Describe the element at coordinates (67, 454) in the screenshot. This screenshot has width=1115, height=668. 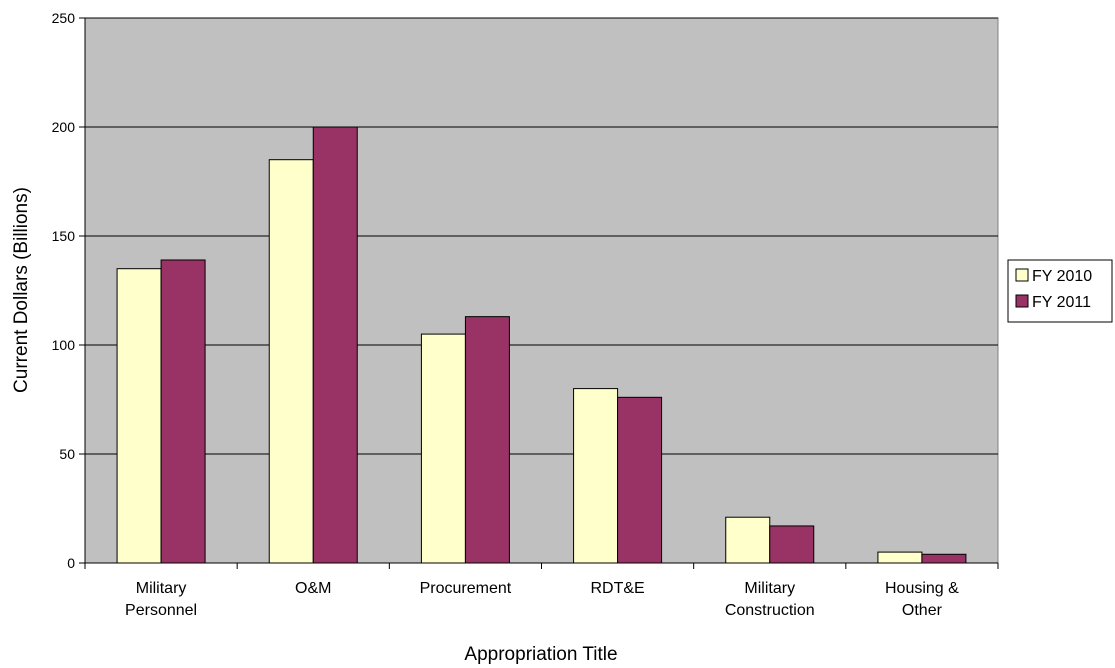
I see `y-tick-label: 50` at that location.